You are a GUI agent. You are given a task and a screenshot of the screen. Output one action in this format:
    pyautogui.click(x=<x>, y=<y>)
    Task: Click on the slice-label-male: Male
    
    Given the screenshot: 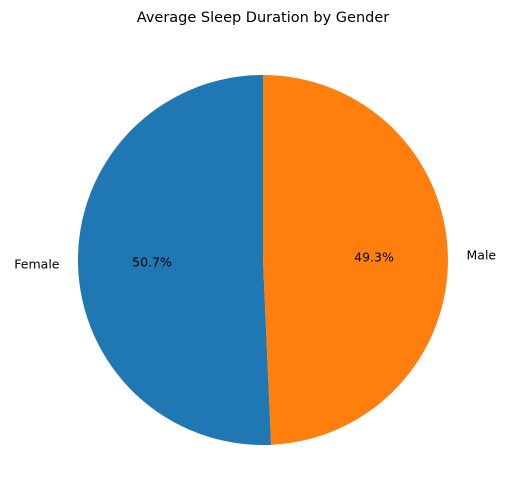 What is the action you would take?
    pyautogui.click(x=482, y=255)
    